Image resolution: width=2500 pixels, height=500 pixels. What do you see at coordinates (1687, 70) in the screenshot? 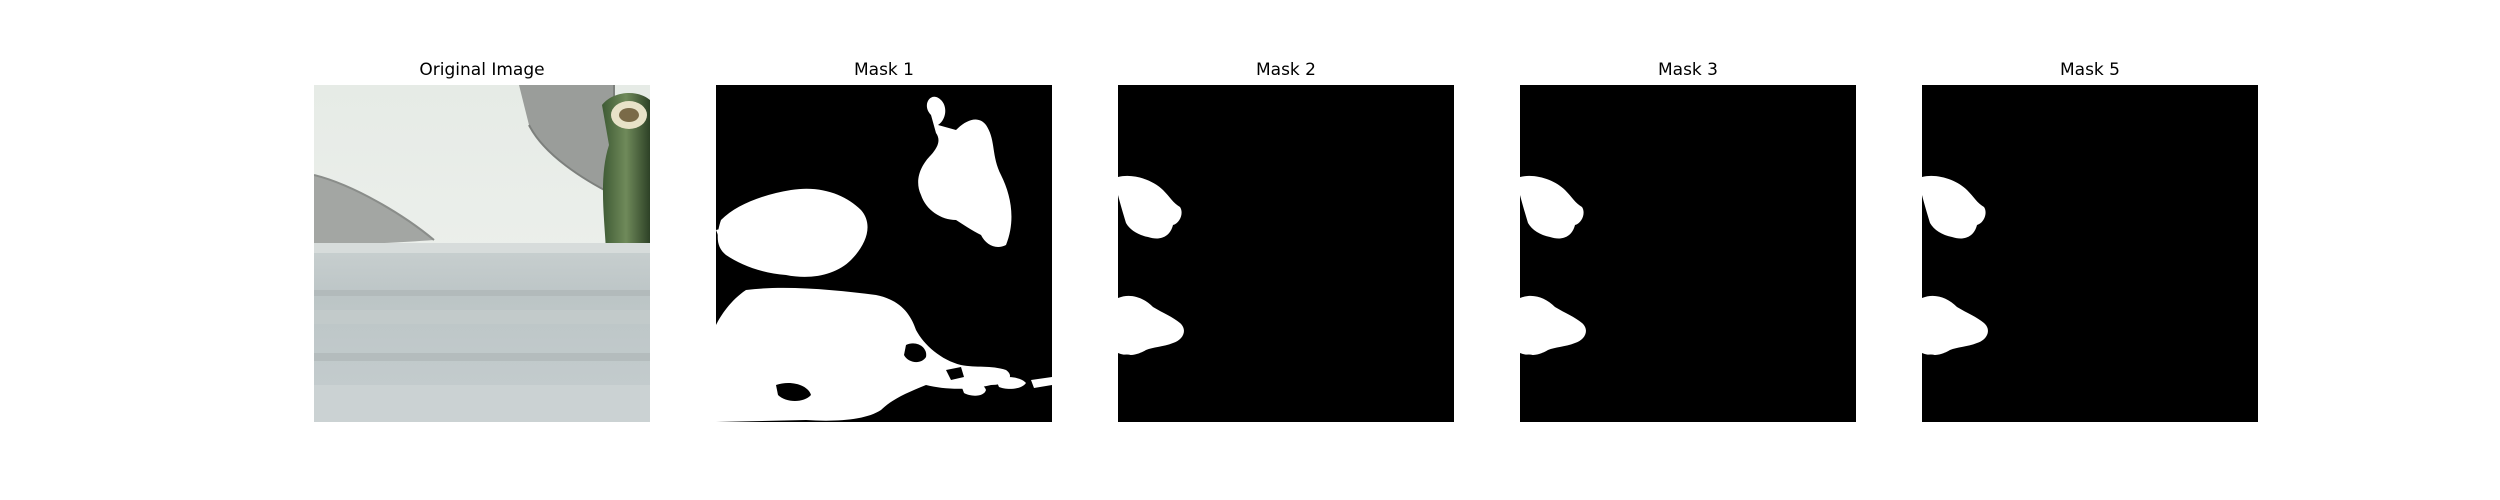
I see `panel-title: Mask 3` at bounding box center [1687, 70].